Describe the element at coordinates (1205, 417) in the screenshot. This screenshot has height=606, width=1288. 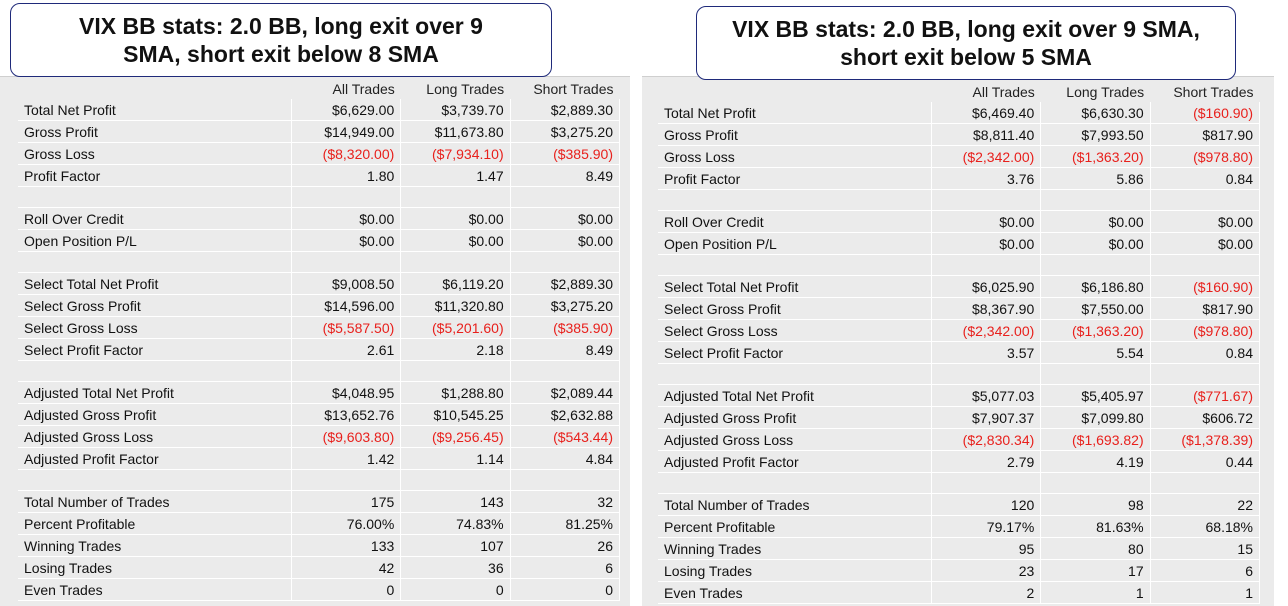
I see `value-cell-short-trades: $606.72` at that location.